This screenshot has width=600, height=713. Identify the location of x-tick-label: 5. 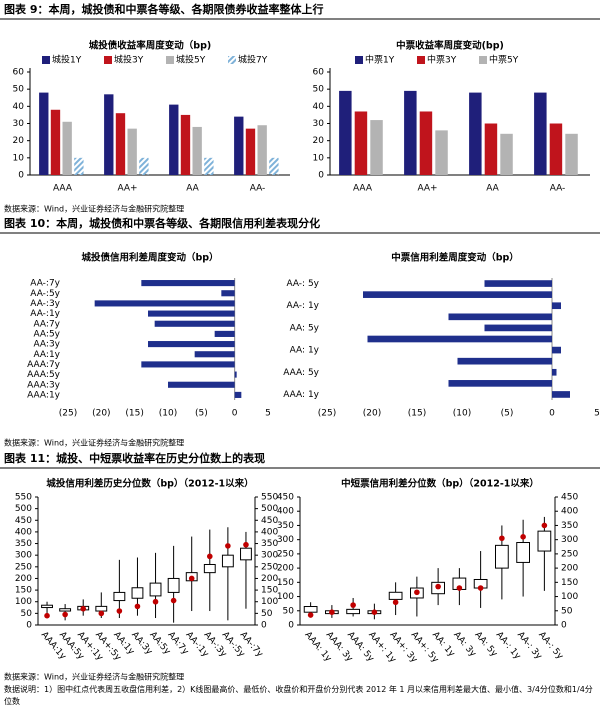
(597, 414).